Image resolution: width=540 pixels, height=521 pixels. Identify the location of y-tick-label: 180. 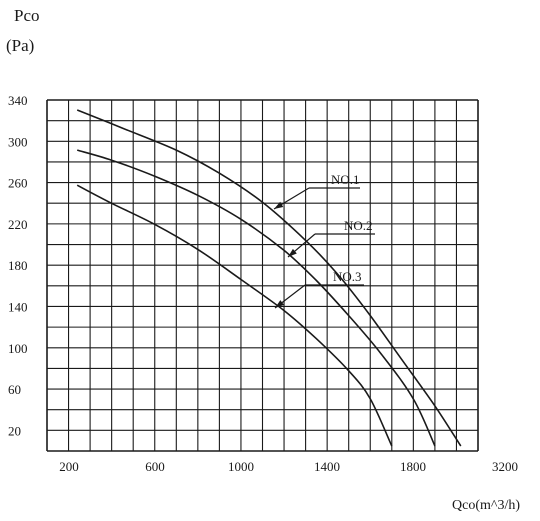
(18, 265).